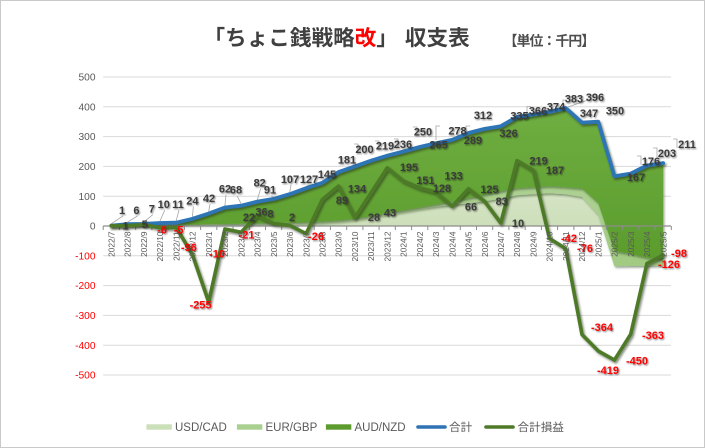 The height and width of the screenshot is (448, 705). I want to click on svg-text: 2025/1, so click(598, 244).